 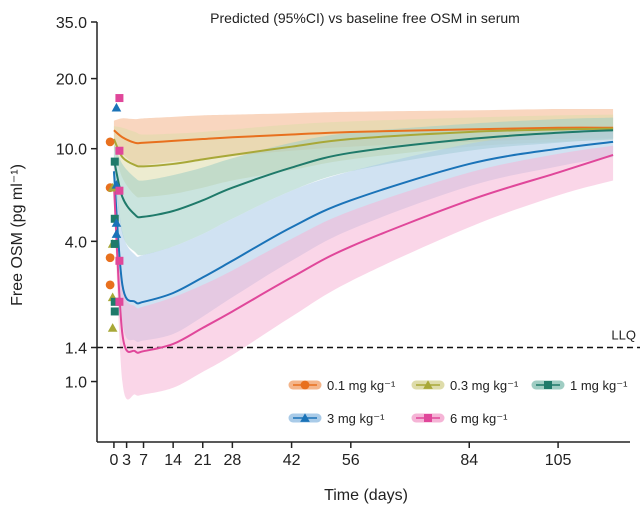 What do you see at coordinates (76, 242) in the screenshot?
I see `y-tick-label-3: 4.0` at bounding box center [76, 242].